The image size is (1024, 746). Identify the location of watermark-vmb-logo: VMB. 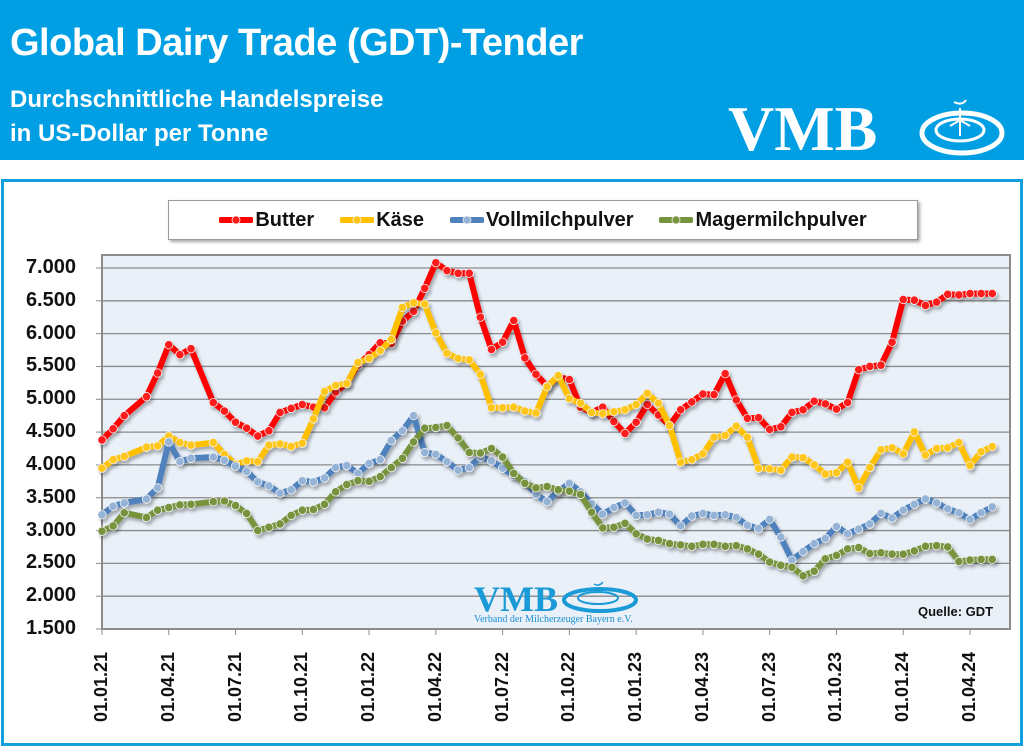
(556, 599).